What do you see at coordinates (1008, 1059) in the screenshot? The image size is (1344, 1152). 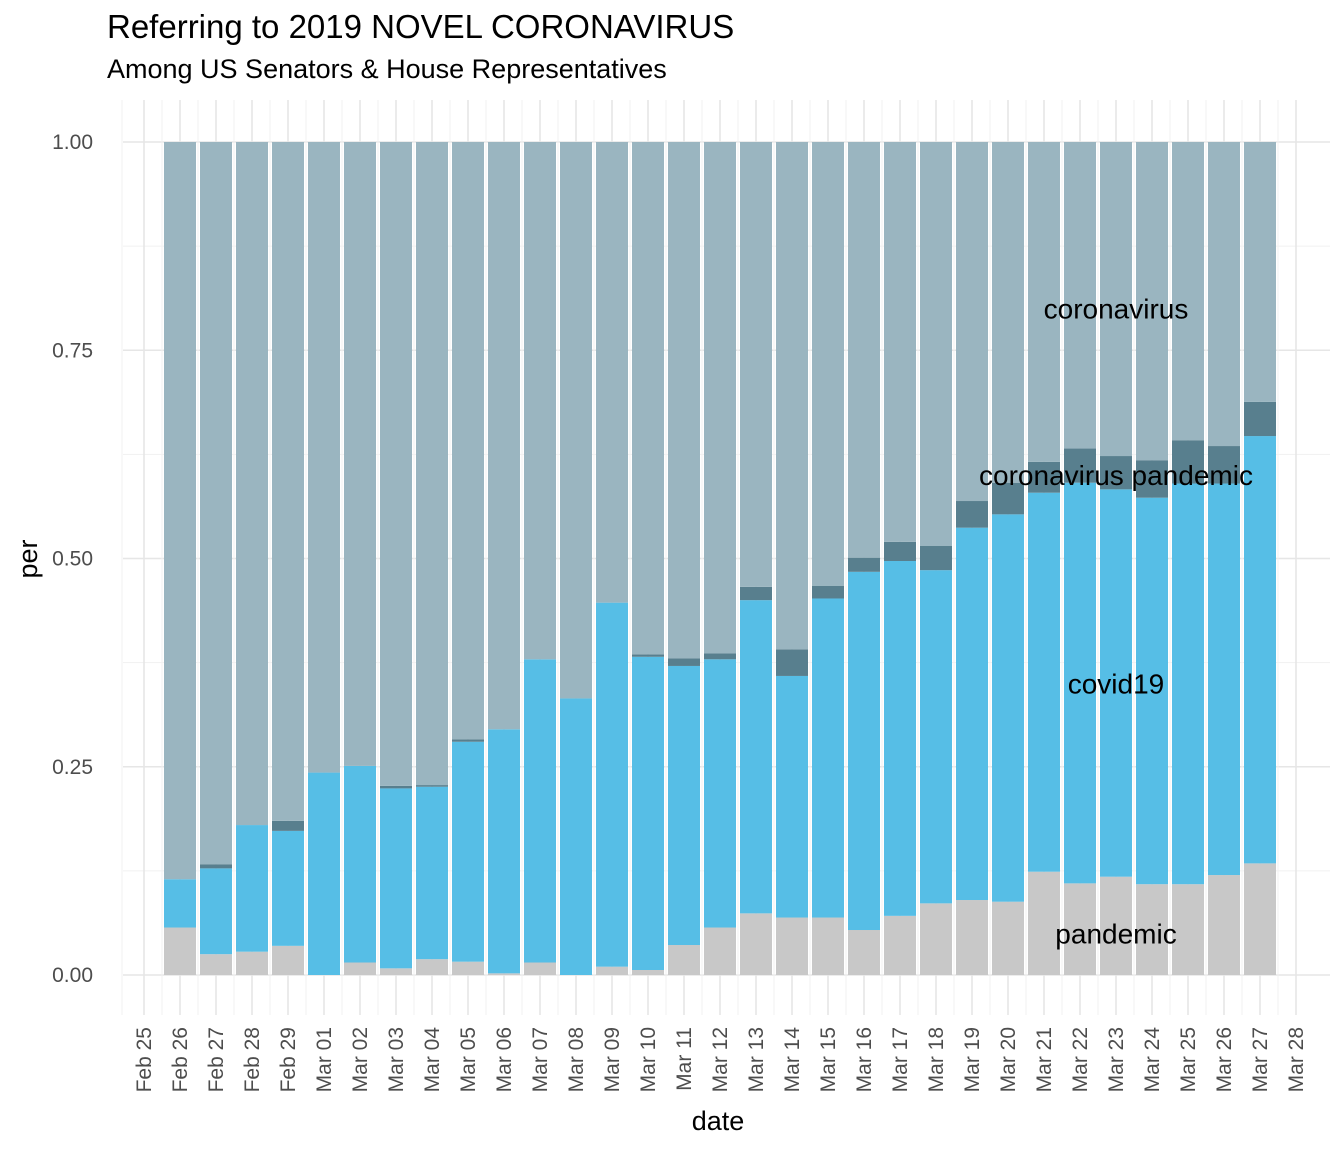 I see `x-tick-label: Mar 20` at bounding box center [1008, 1059].